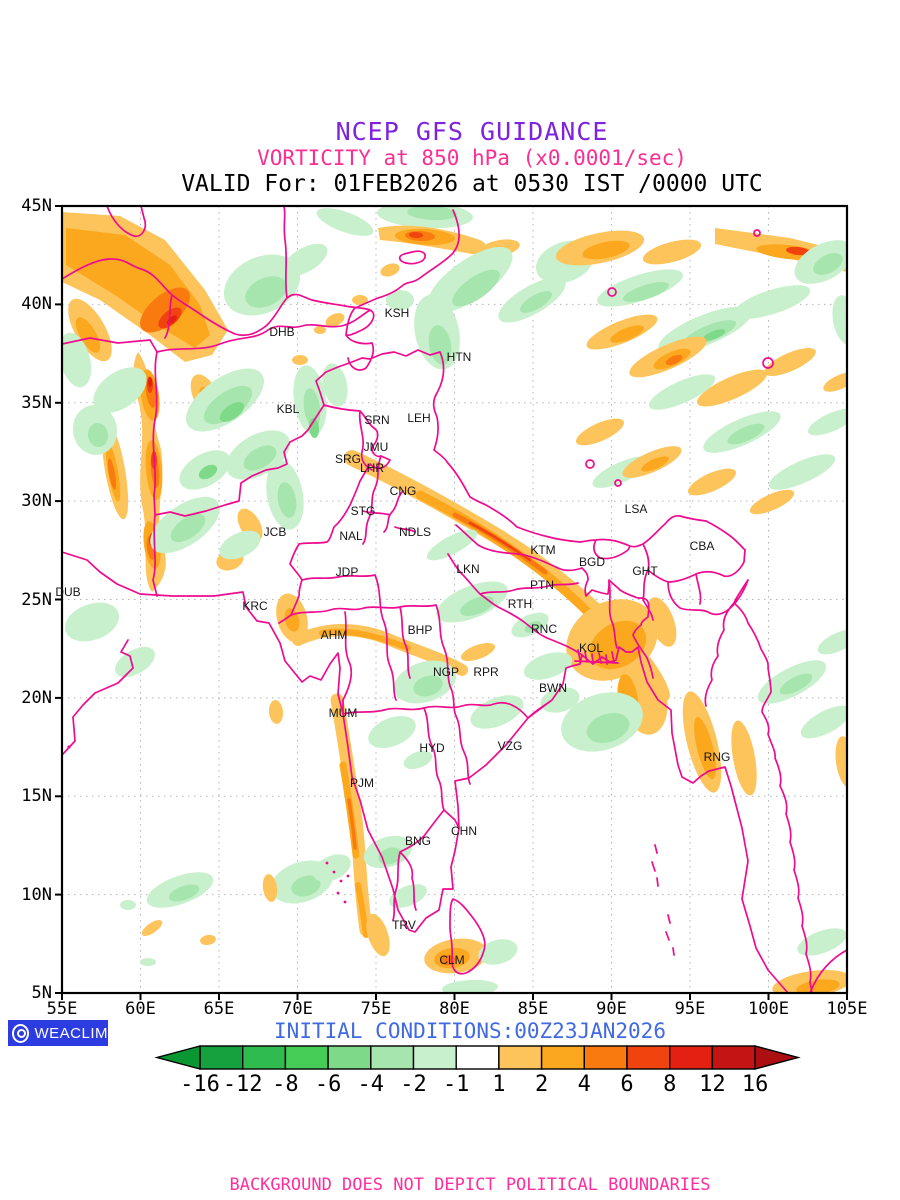 This screenshot has height=1200, width=900. I want to click on x-tick-label: 80E, so click(454, 1009).